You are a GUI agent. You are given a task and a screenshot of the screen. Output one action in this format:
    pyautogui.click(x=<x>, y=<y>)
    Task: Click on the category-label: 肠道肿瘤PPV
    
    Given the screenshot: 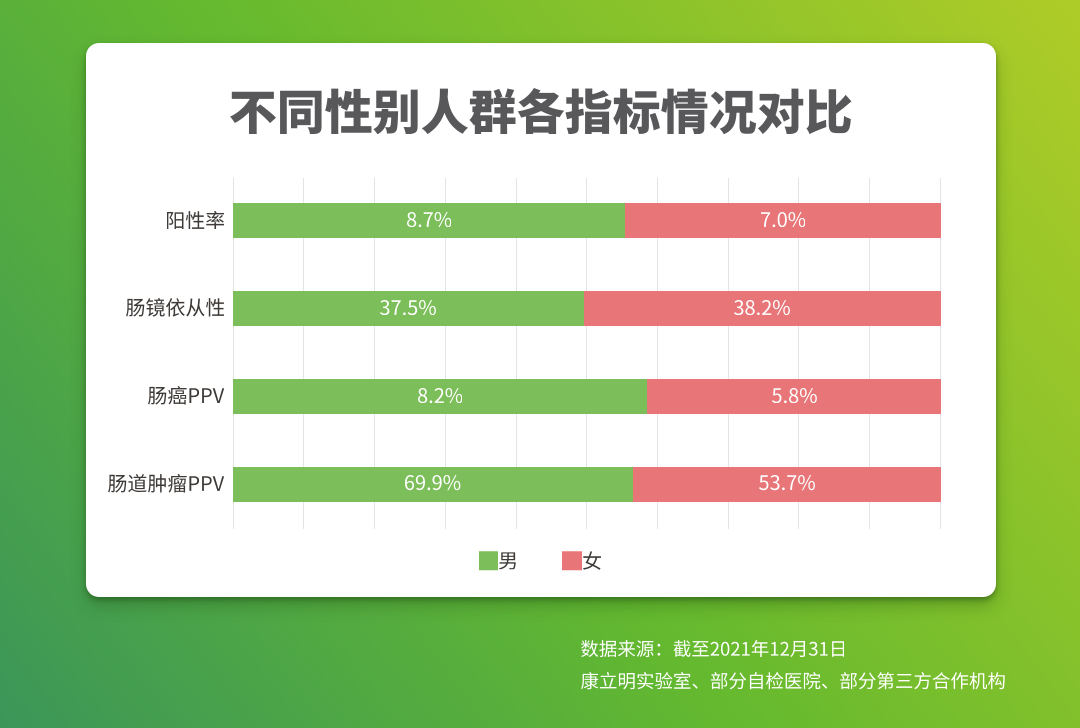 What is the action you would take?
    pyautogui.click(x=165, y=484)
    